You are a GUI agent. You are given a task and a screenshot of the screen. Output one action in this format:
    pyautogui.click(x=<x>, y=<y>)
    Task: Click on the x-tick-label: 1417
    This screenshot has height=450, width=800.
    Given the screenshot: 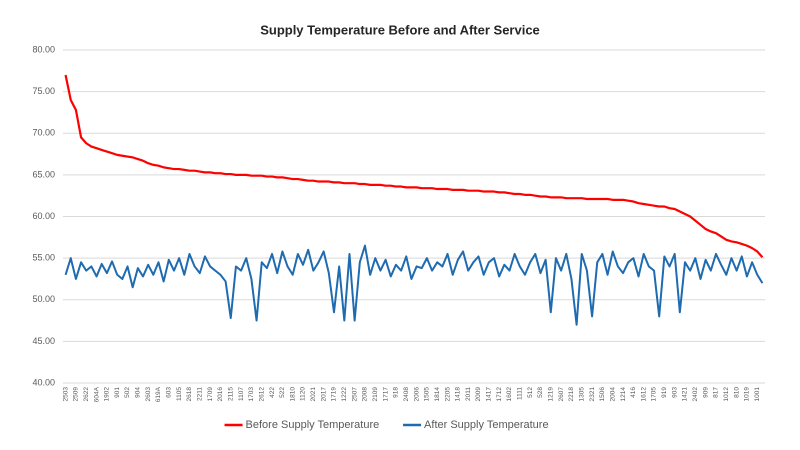 What is the action you would take?
    pyautogui.click(x=489, y=394)
    